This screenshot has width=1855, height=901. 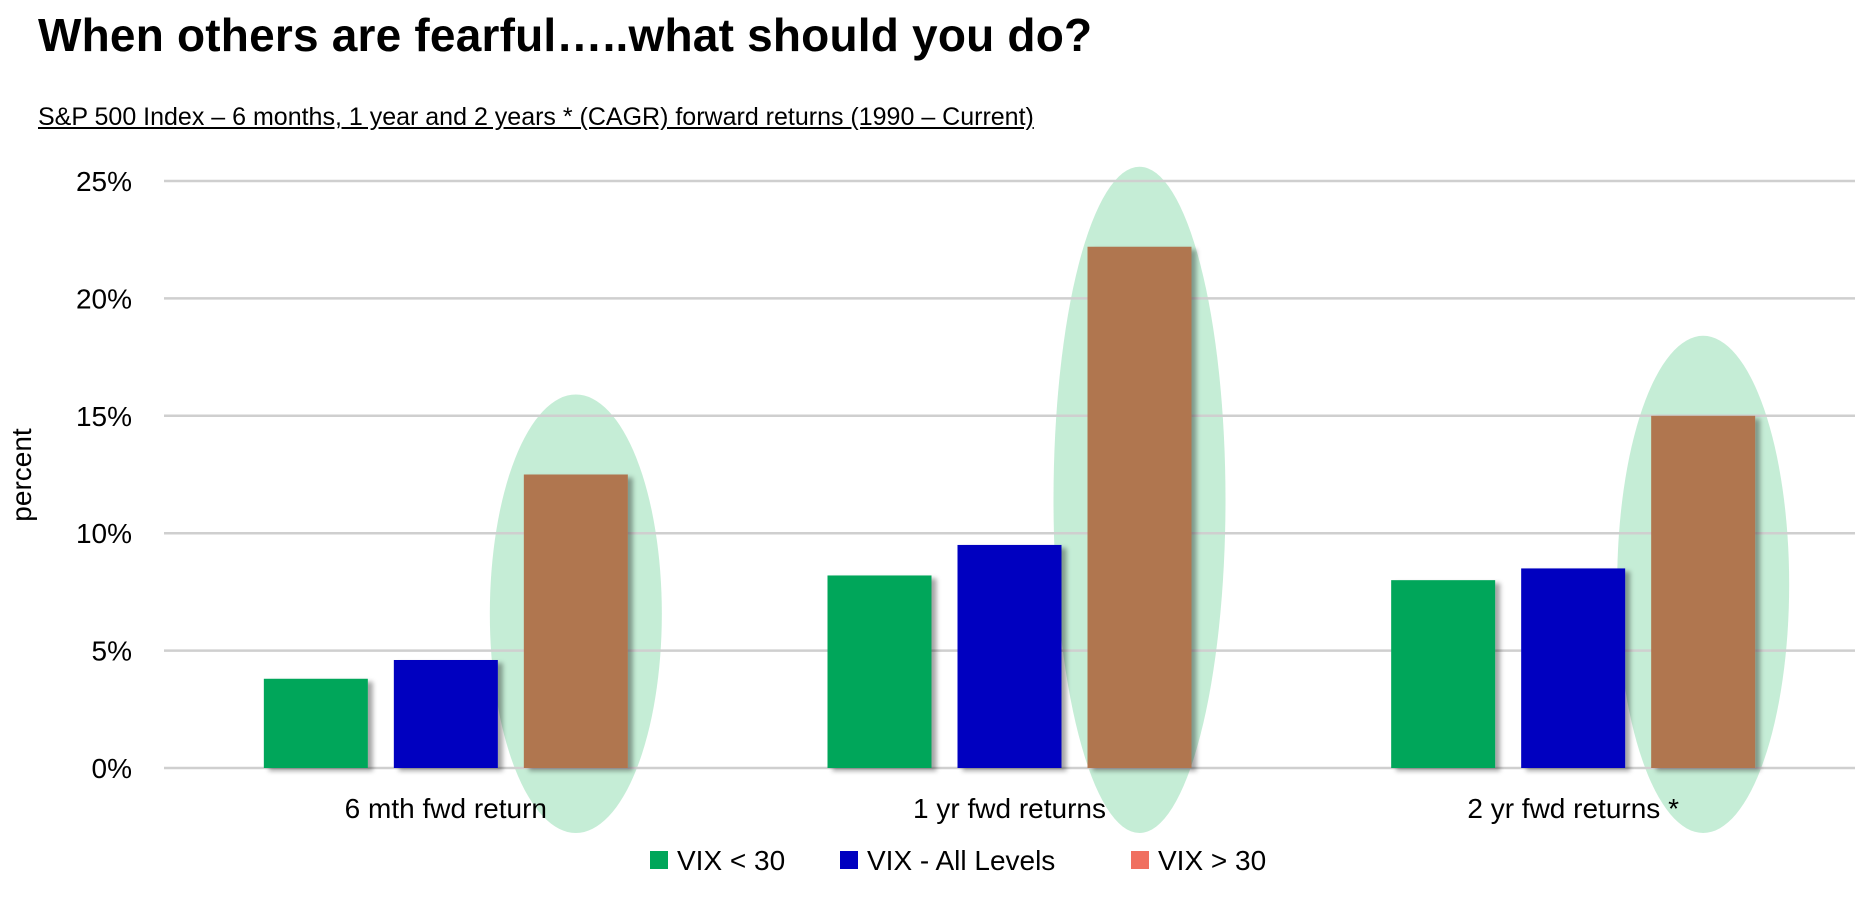 What do you see at coordinates (104, 475) in the screenshot?
I see `y-axis-ticks: 0% 5% 10% 15% 20% 25%` at bounding box center [104, 475].